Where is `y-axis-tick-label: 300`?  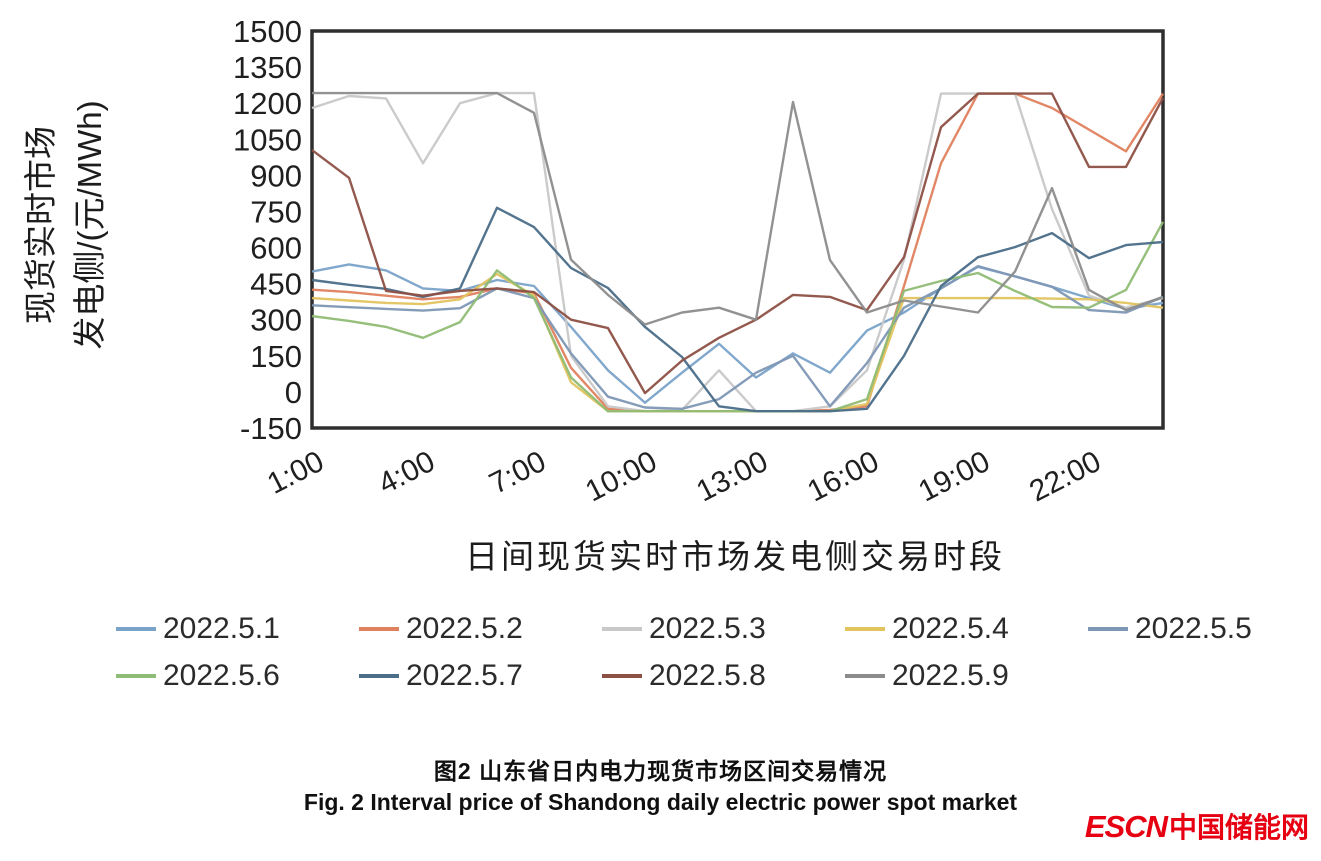 y-axis-tick-label: 300 is located at coordinates (276, 320).